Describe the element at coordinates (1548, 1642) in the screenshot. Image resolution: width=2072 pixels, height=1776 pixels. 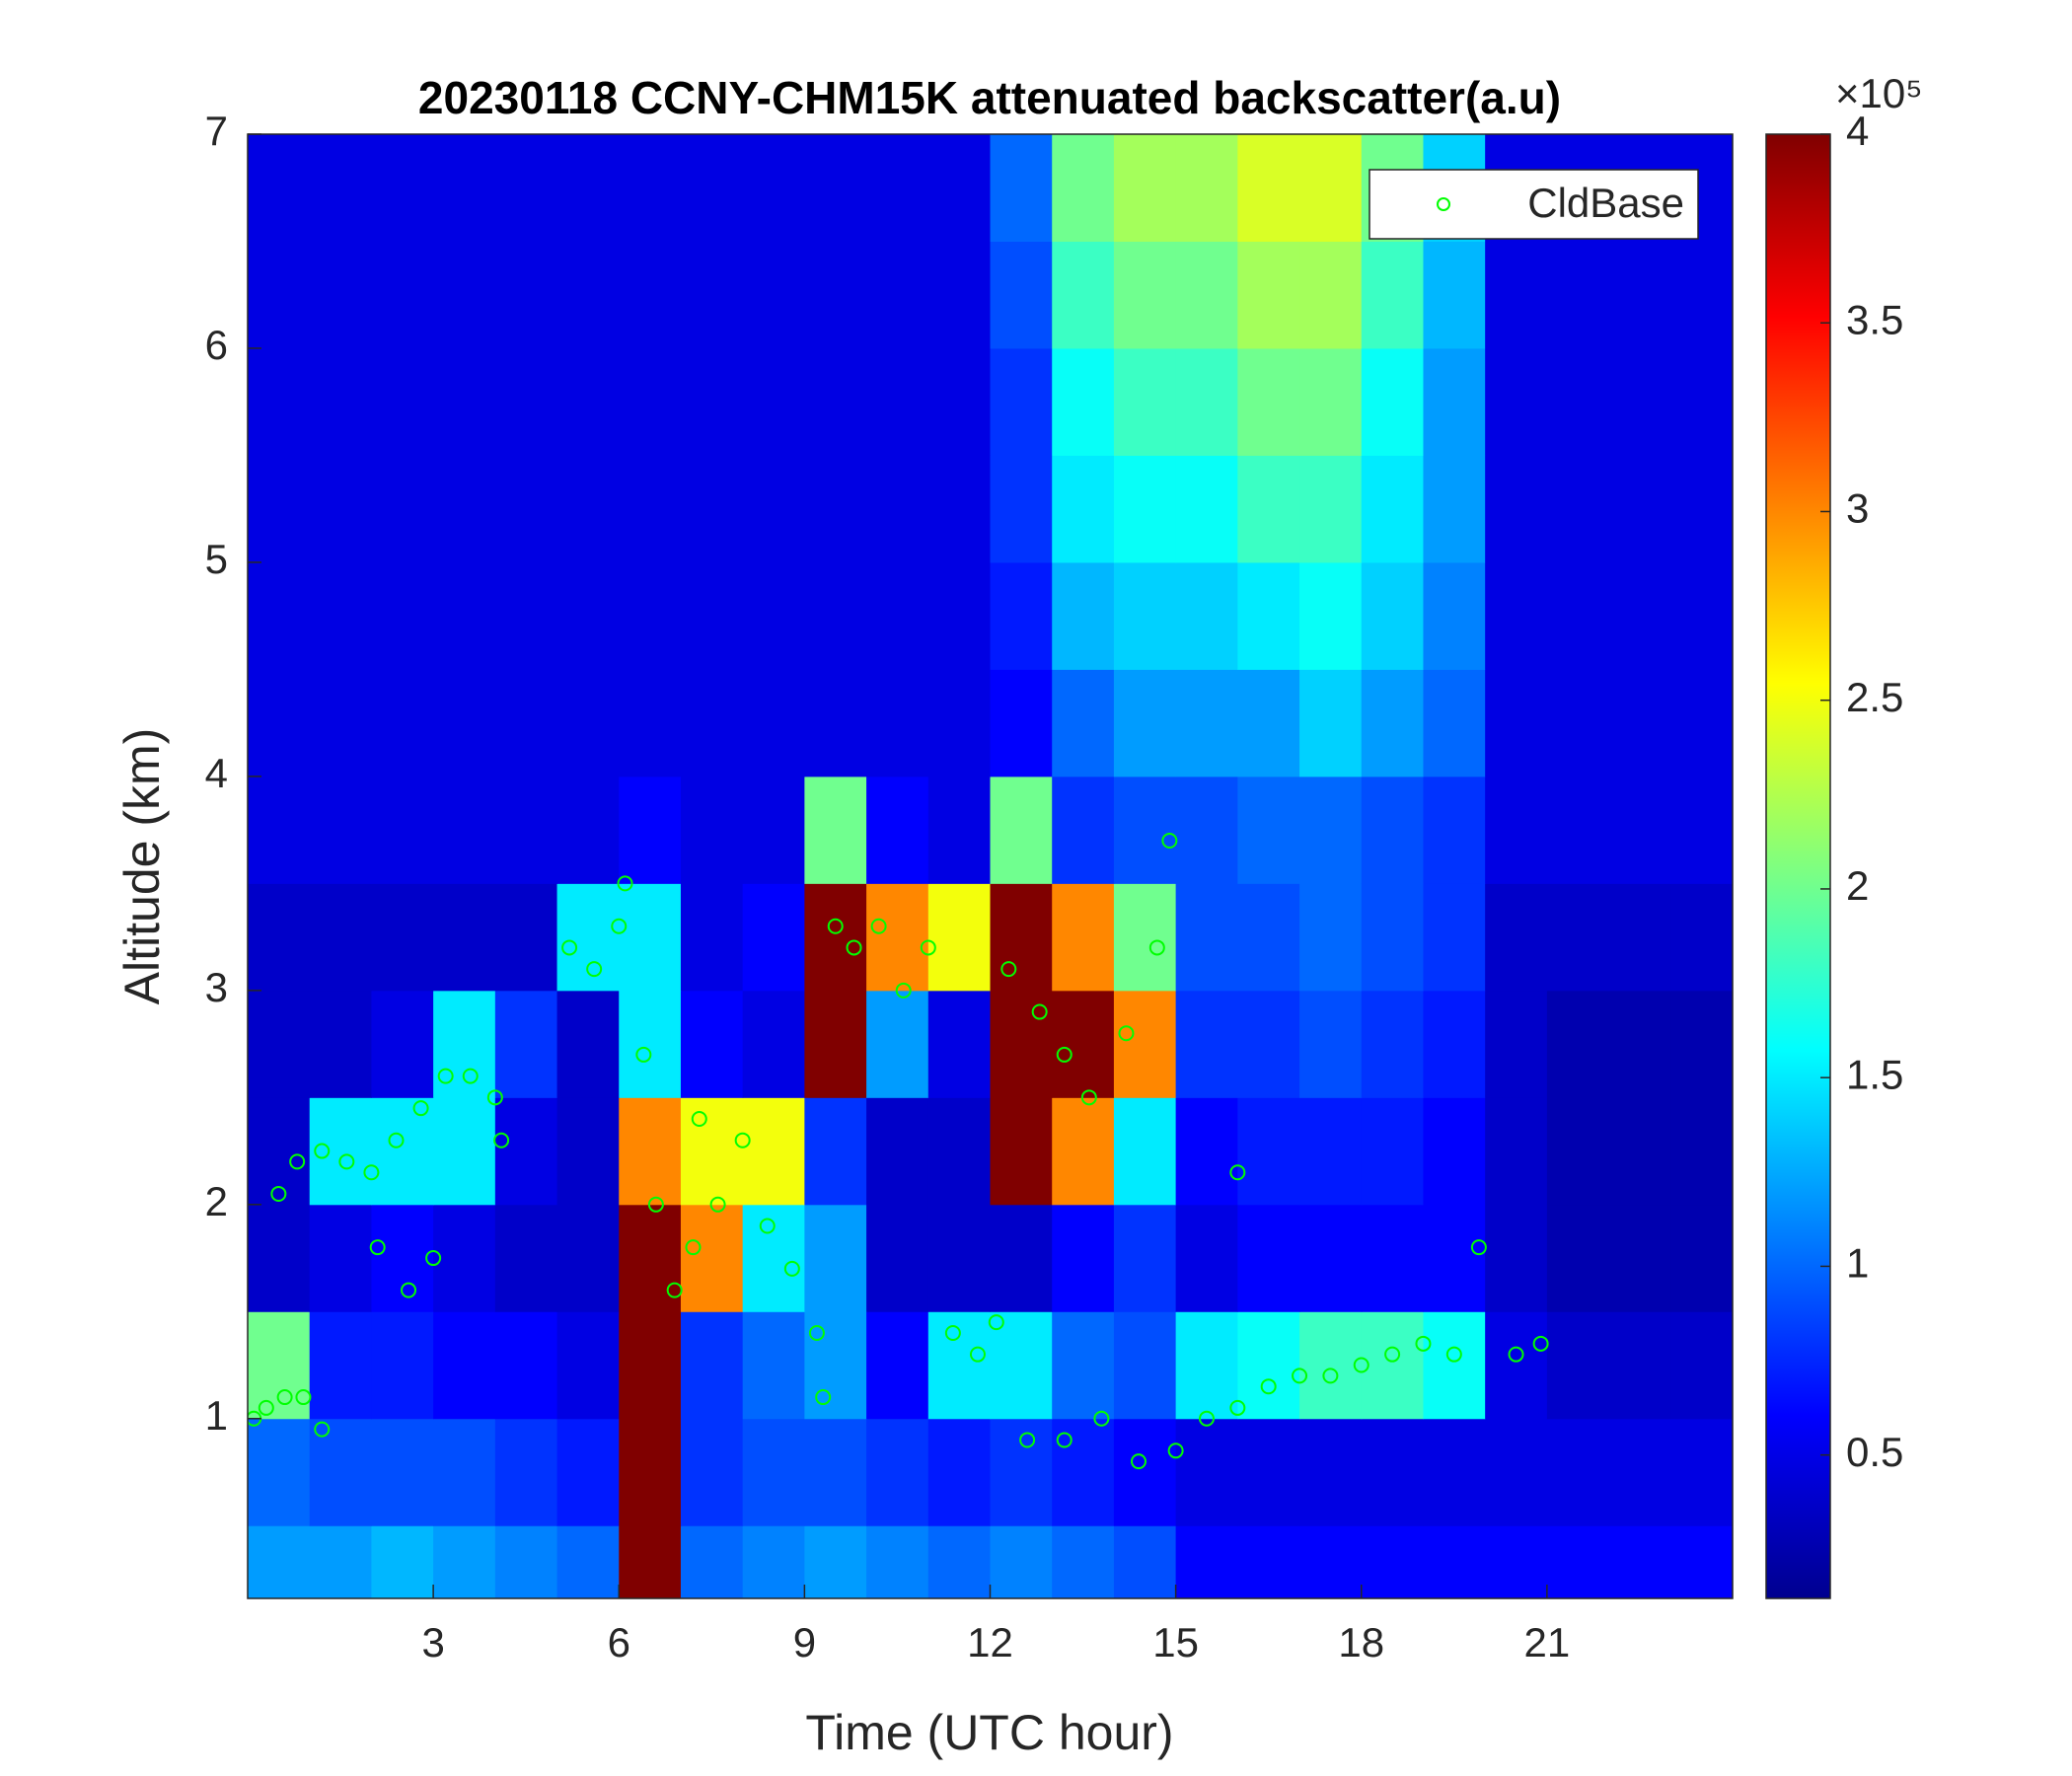
I see `x-tick-label: 21` at that location.